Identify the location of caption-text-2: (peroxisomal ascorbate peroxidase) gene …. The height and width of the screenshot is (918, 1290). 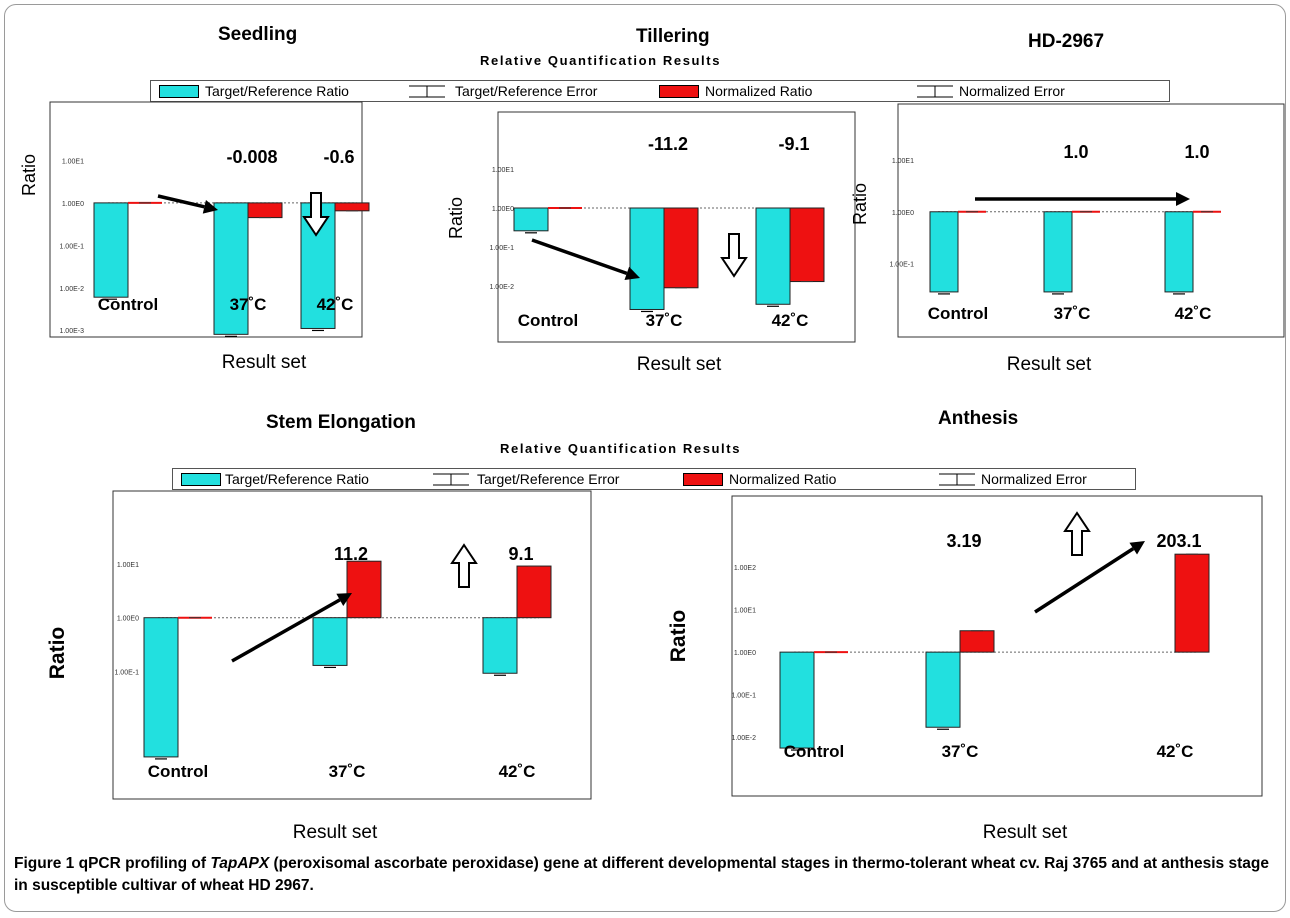
(641, 874).